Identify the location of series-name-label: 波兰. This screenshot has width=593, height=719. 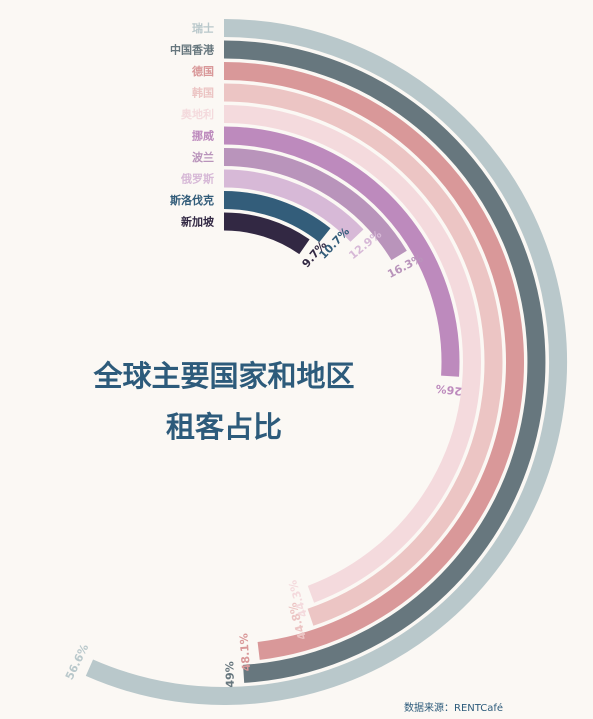
(203, 157).